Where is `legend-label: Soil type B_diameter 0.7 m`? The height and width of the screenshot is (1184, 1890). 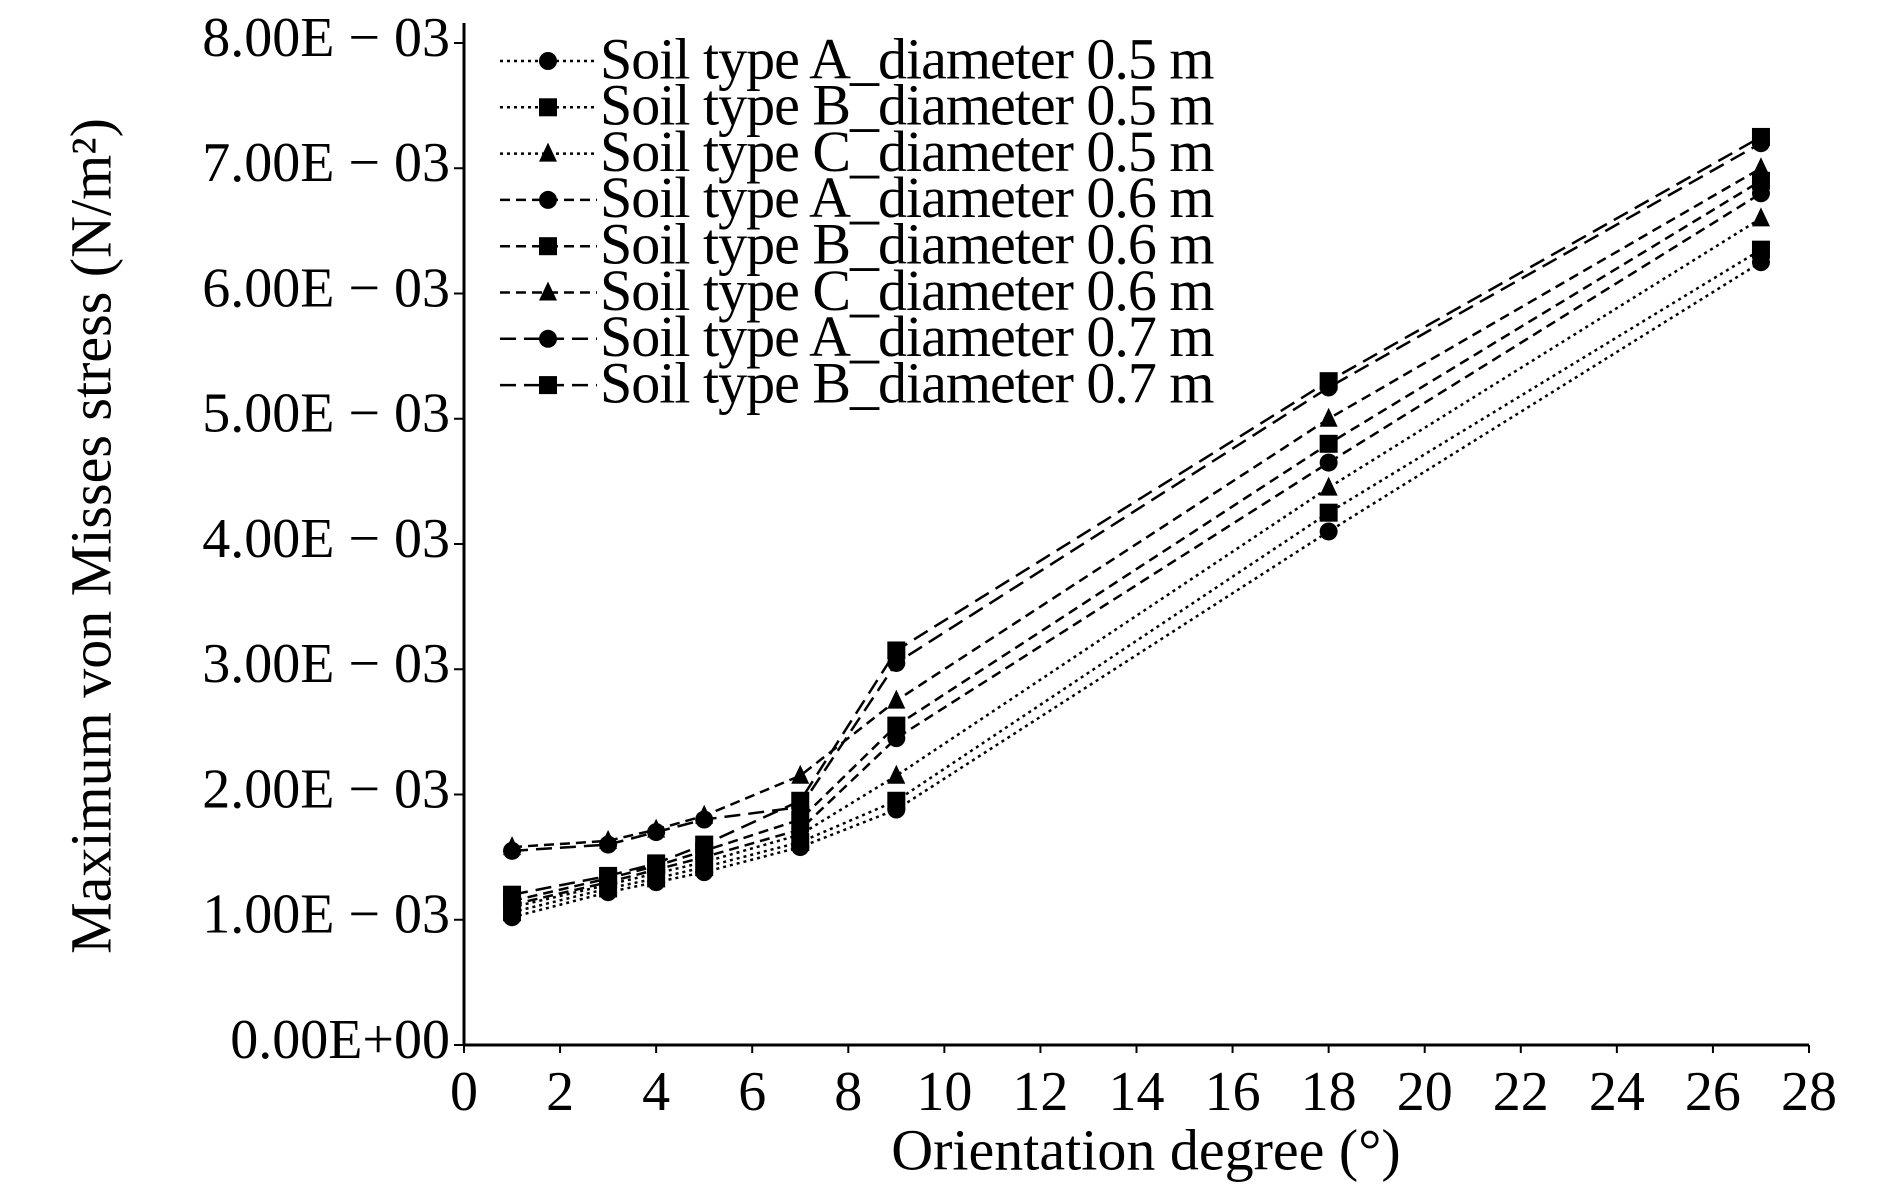
legend-label: Soil type B_diameter 0.7 m is located at coordinates (907, 382).